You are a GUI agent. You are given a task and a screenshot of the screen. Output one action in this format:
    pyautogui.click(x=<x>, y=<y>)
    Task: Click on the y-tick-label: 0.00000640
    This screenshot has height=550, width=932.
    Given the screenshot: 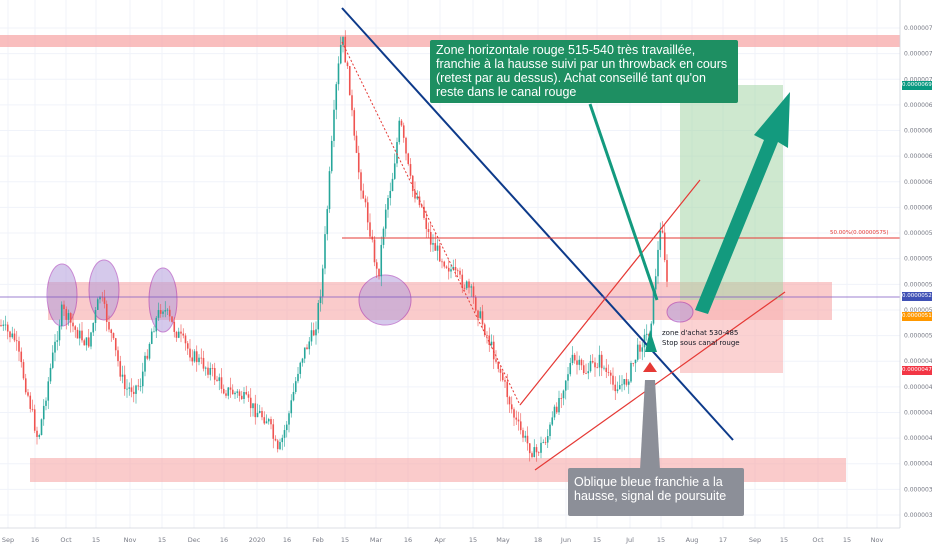 What is the action you would take?
    pyautogui.click(x=918, y=156)
    